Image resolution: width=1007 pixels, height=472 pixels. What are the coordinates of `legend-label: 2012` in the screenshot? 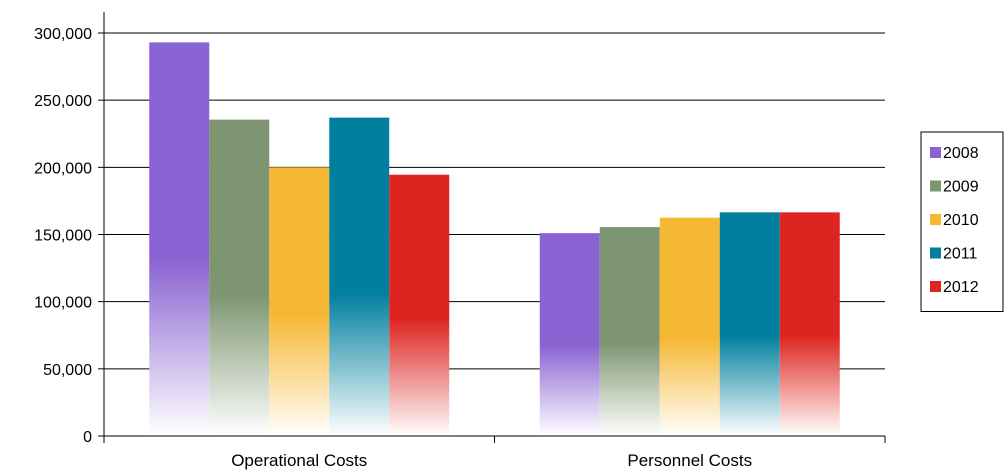 It's located at (961, 287).